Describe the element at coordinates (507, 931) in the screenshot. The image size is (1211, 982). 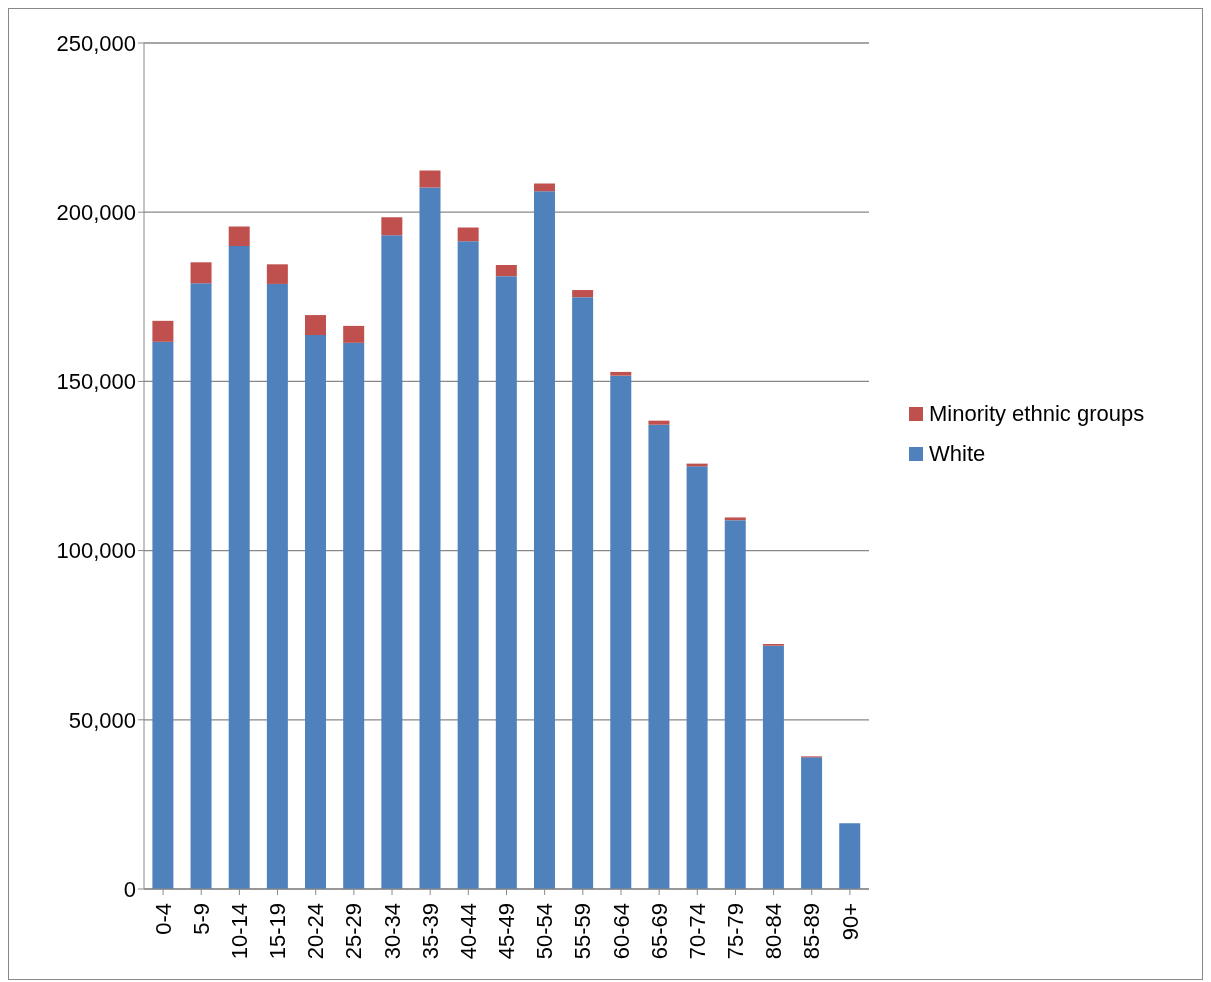
I see `x-tick-label: 45-49` at that location.